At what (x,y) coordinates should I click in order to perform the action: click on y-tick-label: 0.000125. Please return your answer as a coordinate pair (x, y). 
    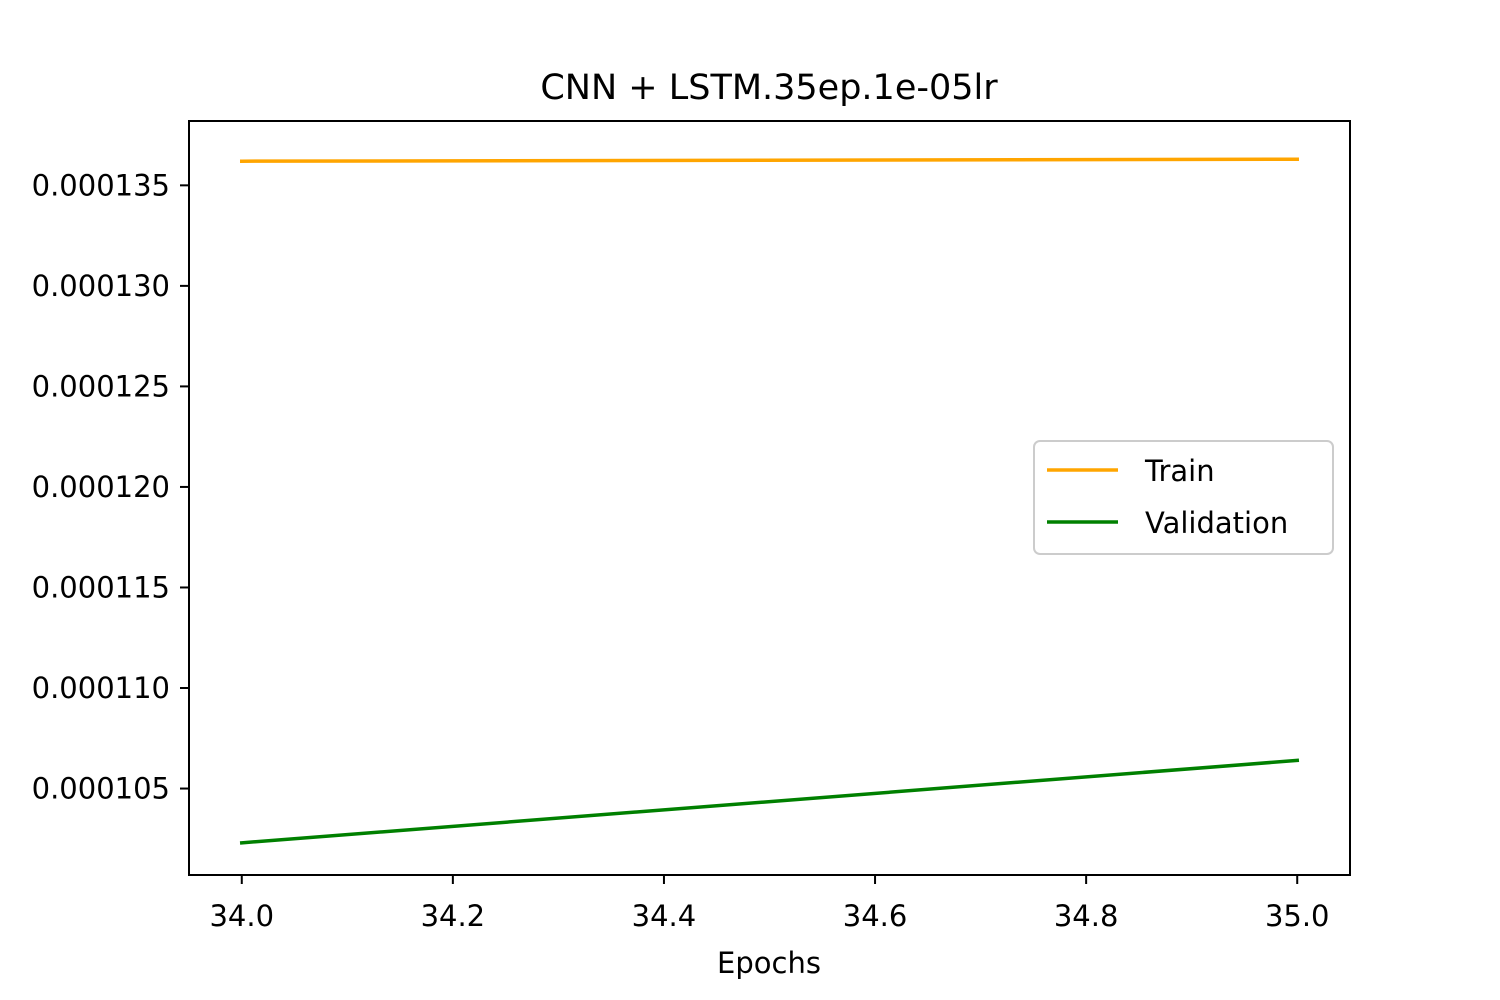
    Looking at the image, I should click on (101, 386).